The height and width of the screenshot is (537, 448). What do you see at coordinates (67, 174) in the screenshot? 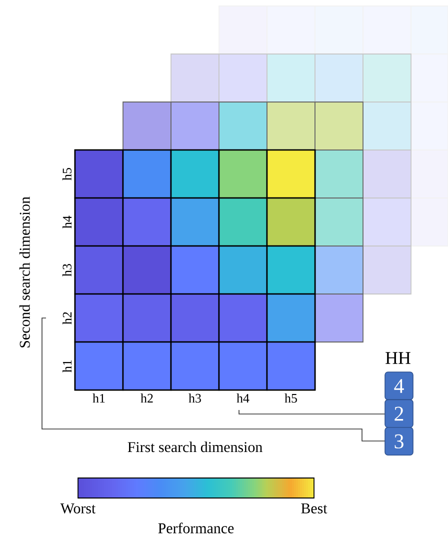
I see `y-tick-label: h5` at bounding box center [67, 174].